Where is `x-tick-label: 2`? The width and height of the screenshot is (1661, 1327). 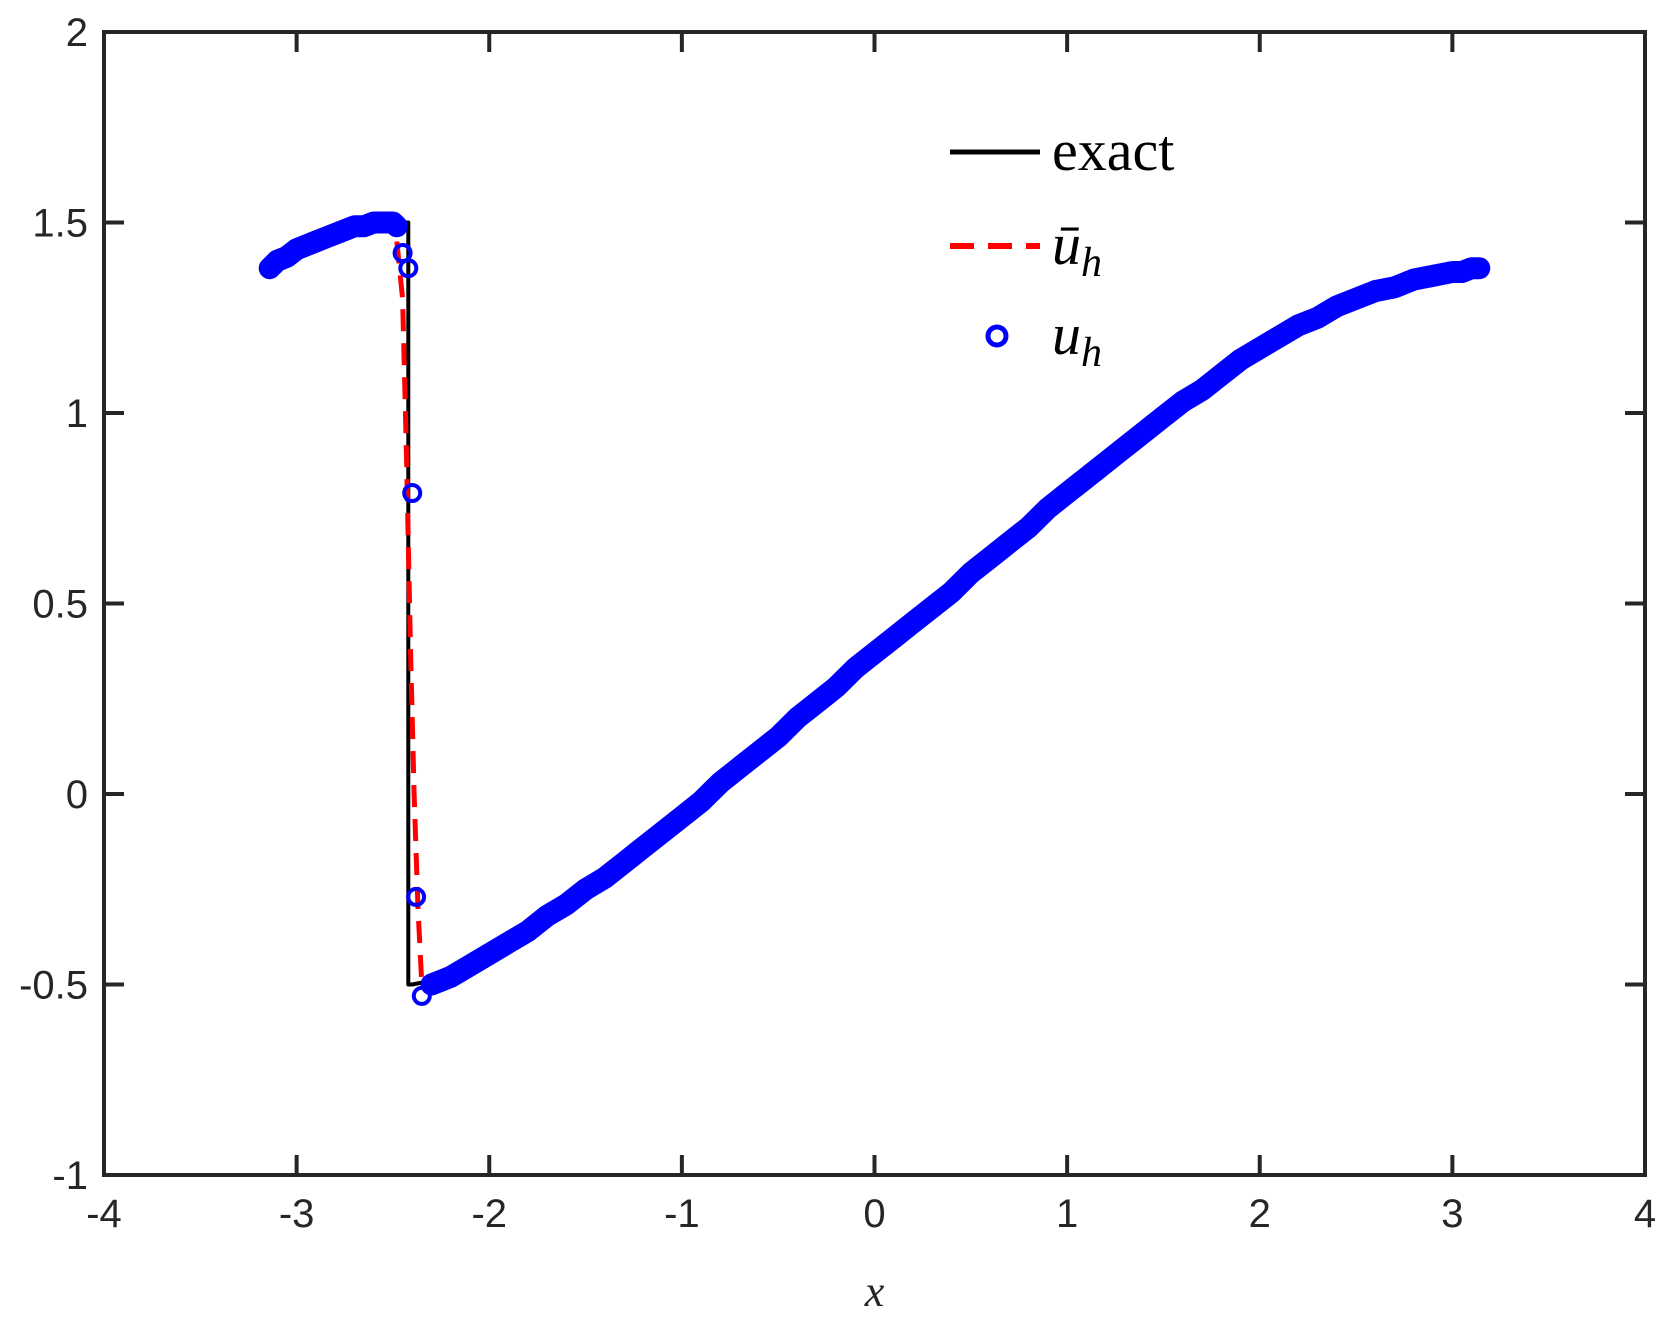 x-tick-label: 2 is located at coordinates (1260, 1214).